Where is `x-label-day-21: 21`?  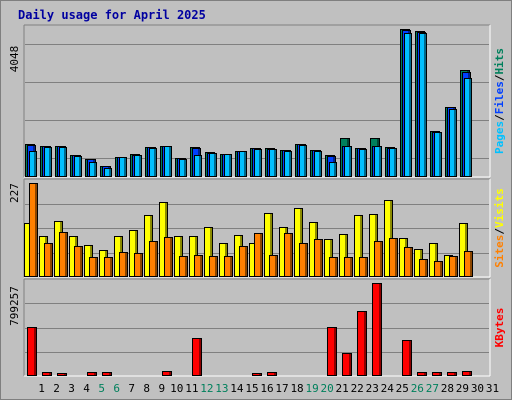 x-label-day-21: 21 is located at coordinates (342, 388).